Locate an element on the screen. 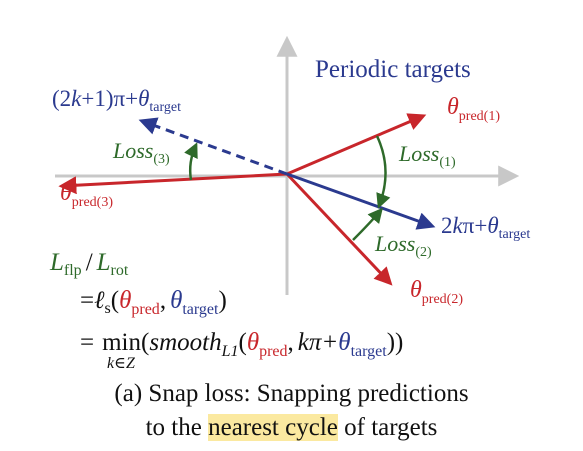  formula-line3: = min(smoothL1(θpred, kπ+θtarget)) is located at coordinates (241, 344).